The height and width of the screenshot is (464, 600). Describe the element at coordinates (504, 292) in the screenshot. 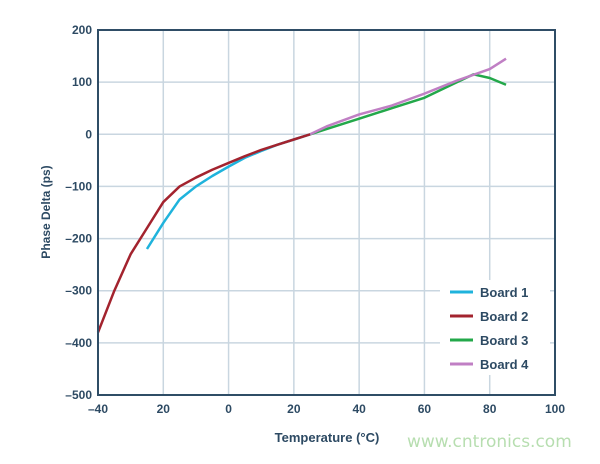

I see `legend-label: Board 1` at that location.